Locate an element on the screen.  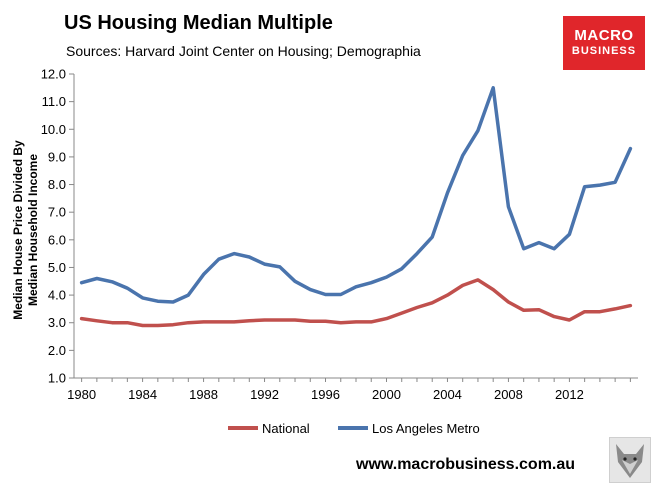
website-link: www.macrobusiness.com.au is located at coordinates (466, 464).